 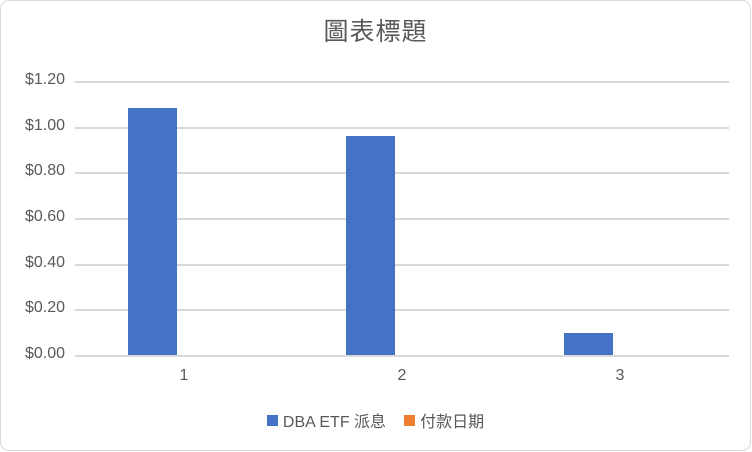 I want to click on legend-item-1: DBA ETF 派息, so click(x=326, y=420).